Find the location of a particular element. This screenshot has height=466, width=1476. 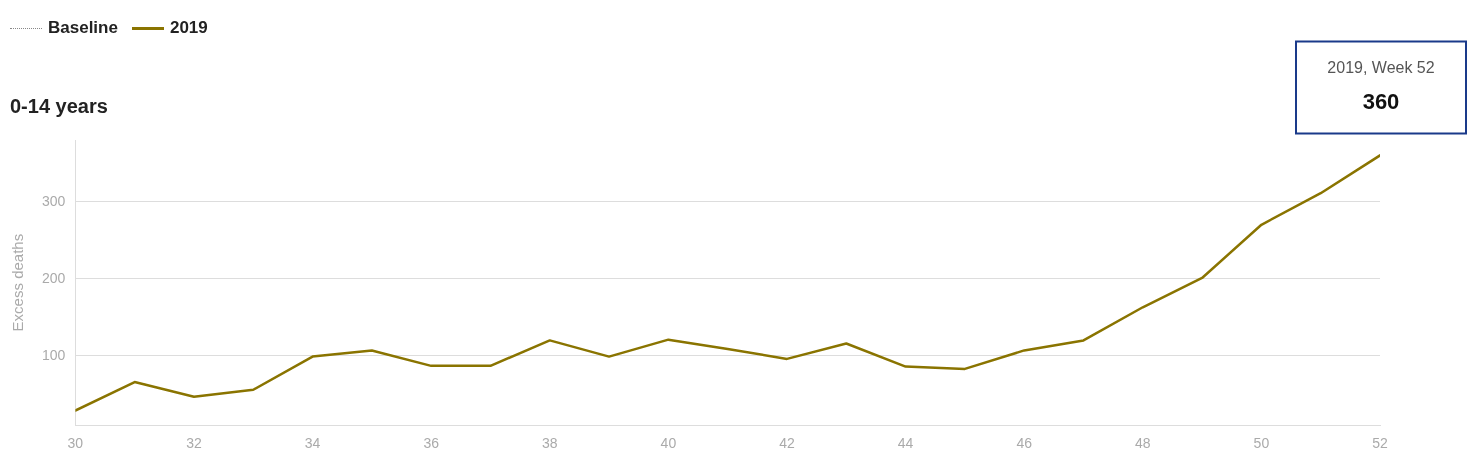

x-tick-label: 44 is located at coordinates (905, 443).